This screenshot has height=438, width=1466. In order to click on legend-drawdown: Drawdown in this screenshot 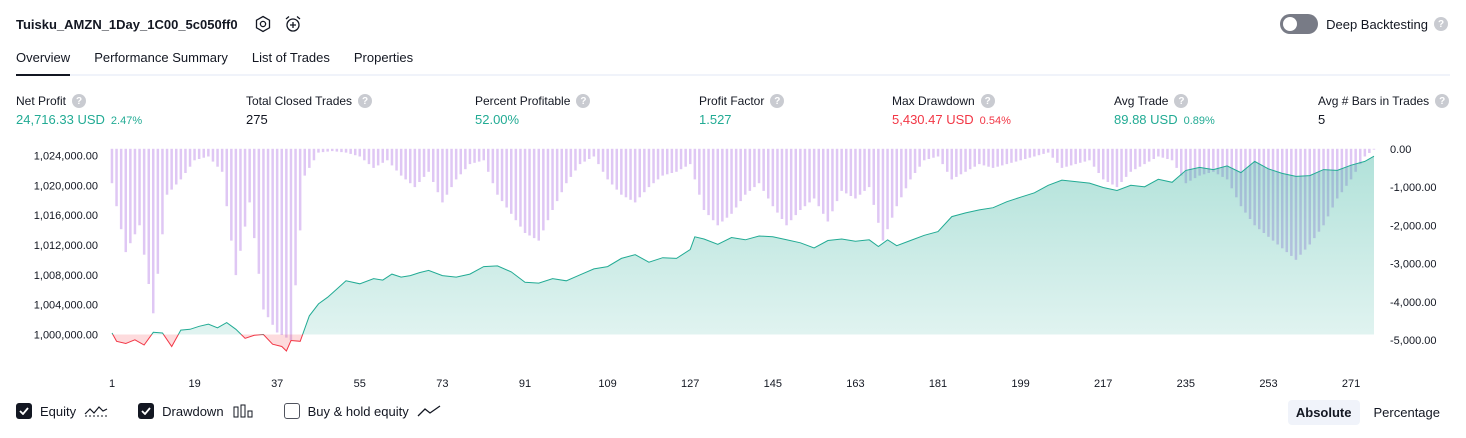, I will do `click(195, 411)`.